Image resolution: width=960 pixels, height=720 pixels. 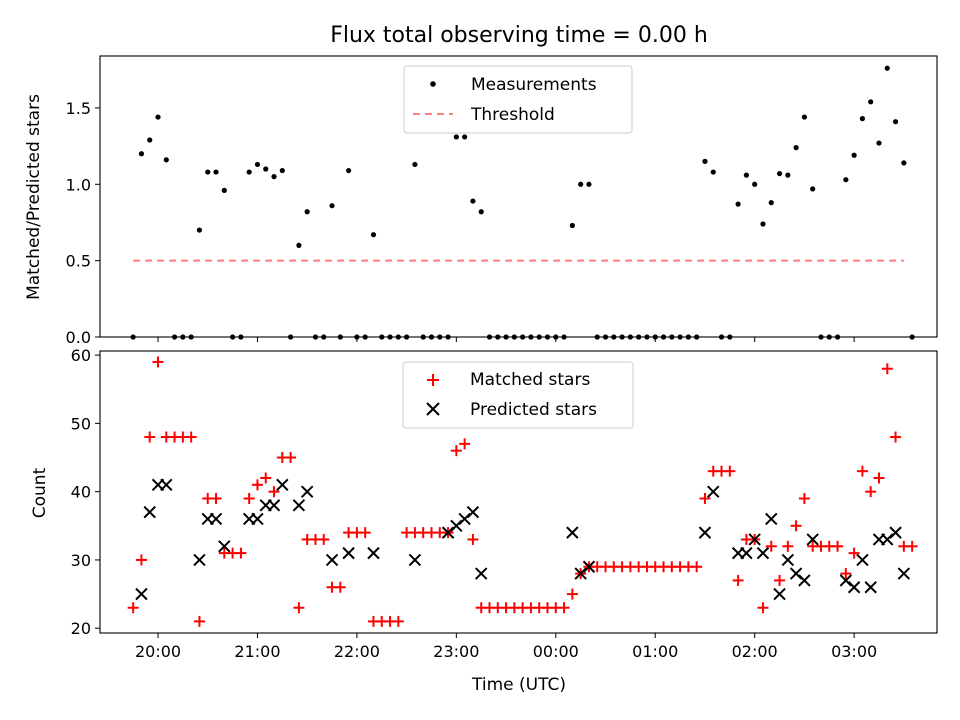 What do you see at coordinates (518, 395) in the screenshot?
I see `bottom-legend-box` at bounding box center [518, 395].